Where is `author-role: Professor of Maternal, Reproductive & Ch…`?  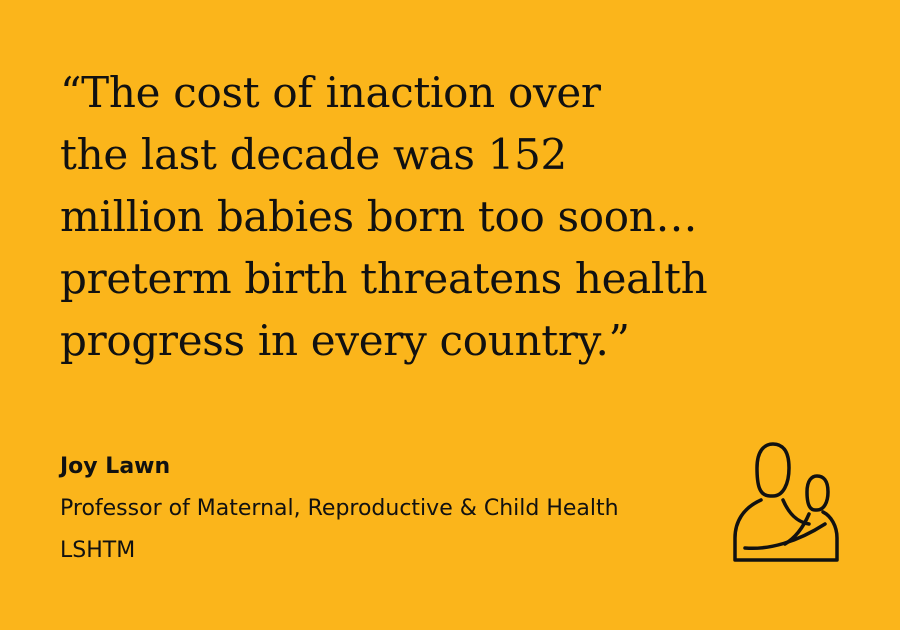 author-role: Professor of Maternal, Reproductive & Ch… is located at coordinates (339, 508).